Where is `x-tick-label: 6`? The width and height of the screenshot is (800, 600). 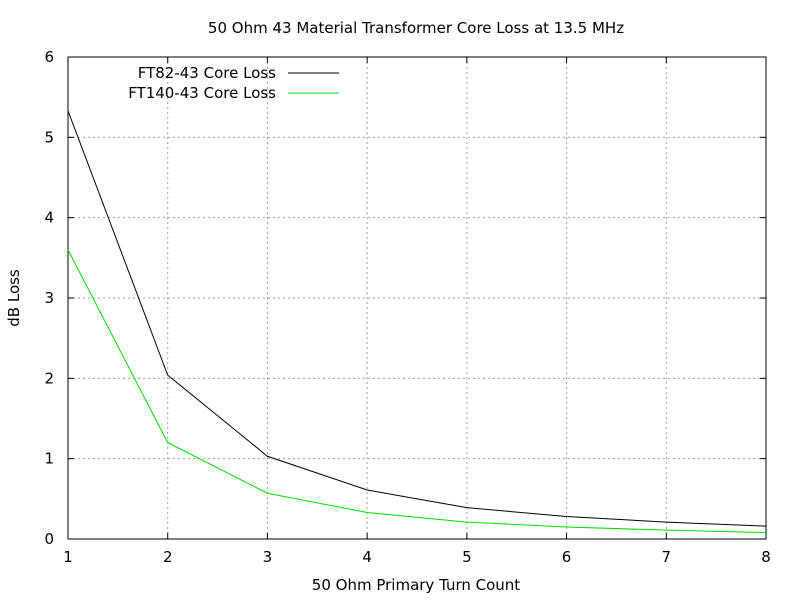 x-tick-label: 6 is located at coordinates (567, 557).